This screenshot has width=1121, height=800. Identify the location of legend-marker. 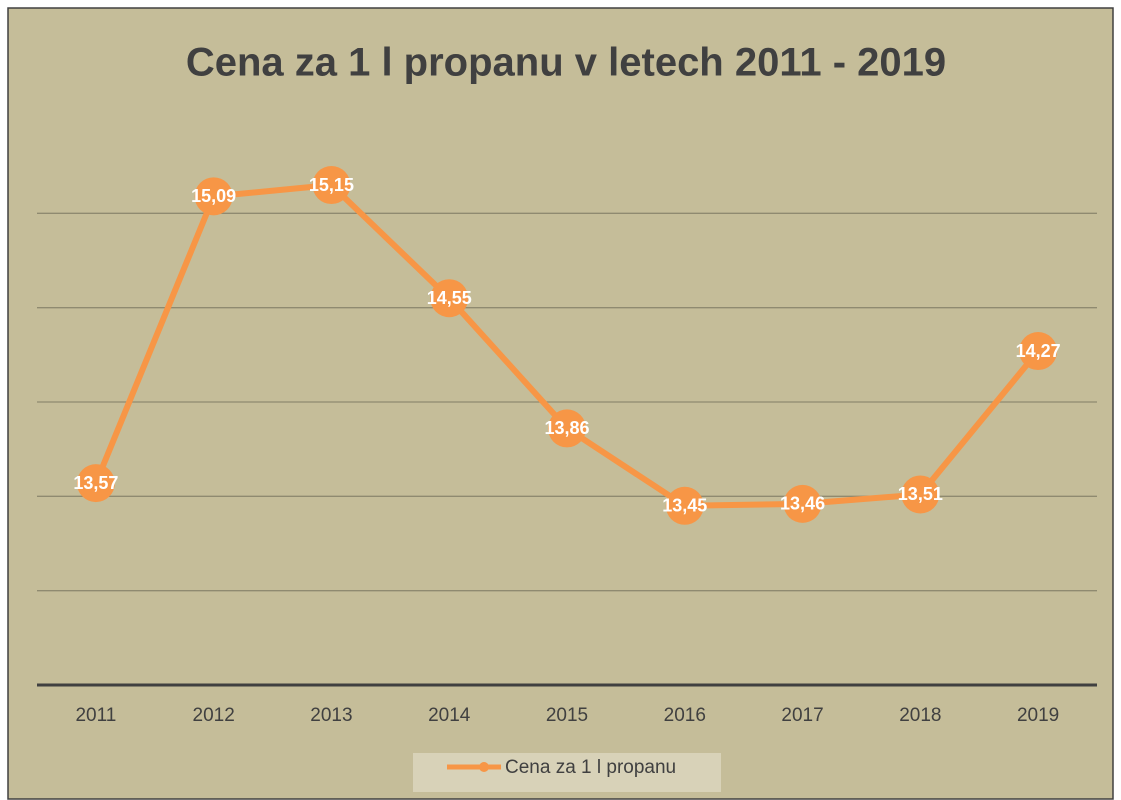
(484, 767).